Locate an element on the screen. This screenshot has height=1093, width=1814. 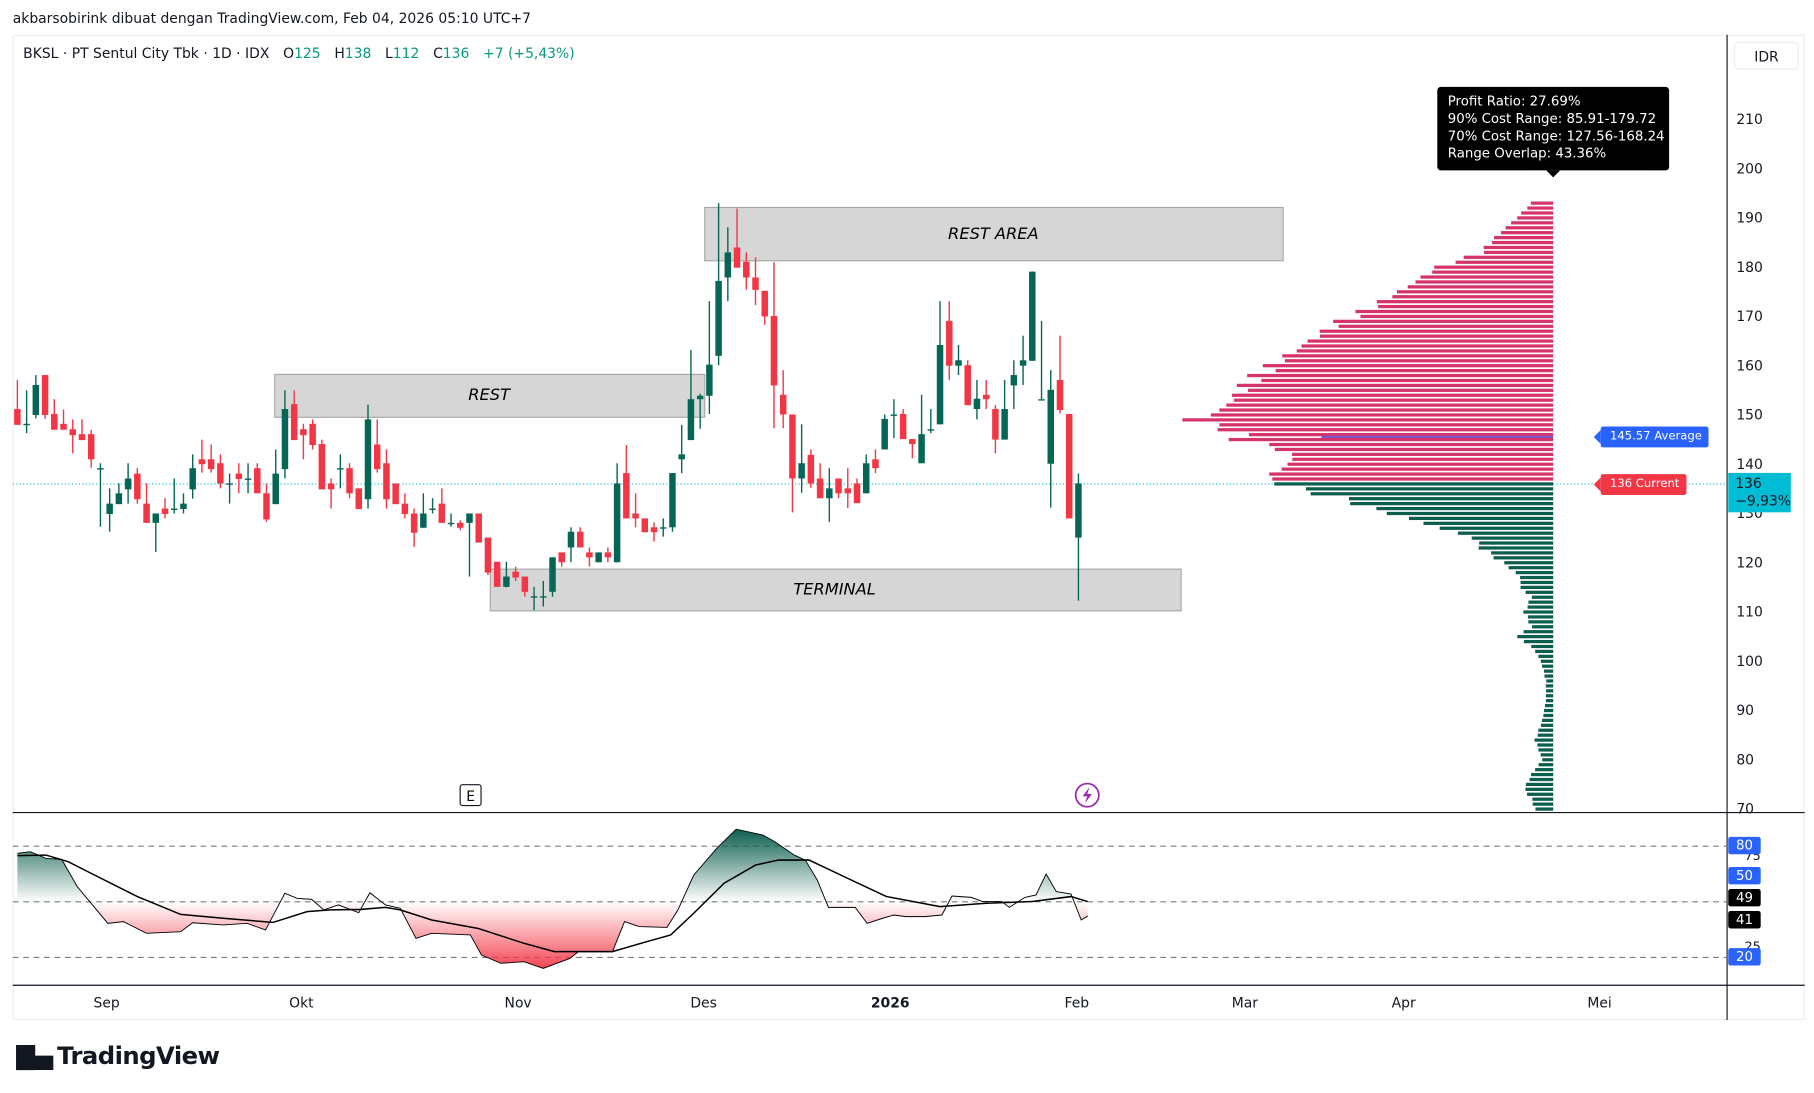
earnings-marker: E is located at coordinates (470, 795).